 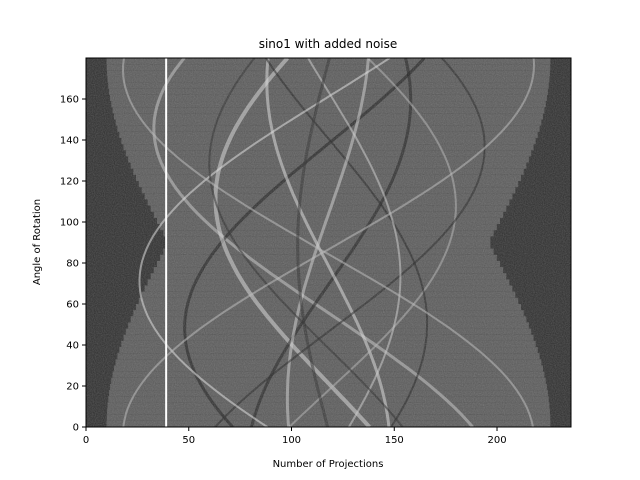 What do you see at coordinates (37, 242) in the screenshot?
I see `y-axis-label: Angle of Rotation` at bounding box center [37, 242].